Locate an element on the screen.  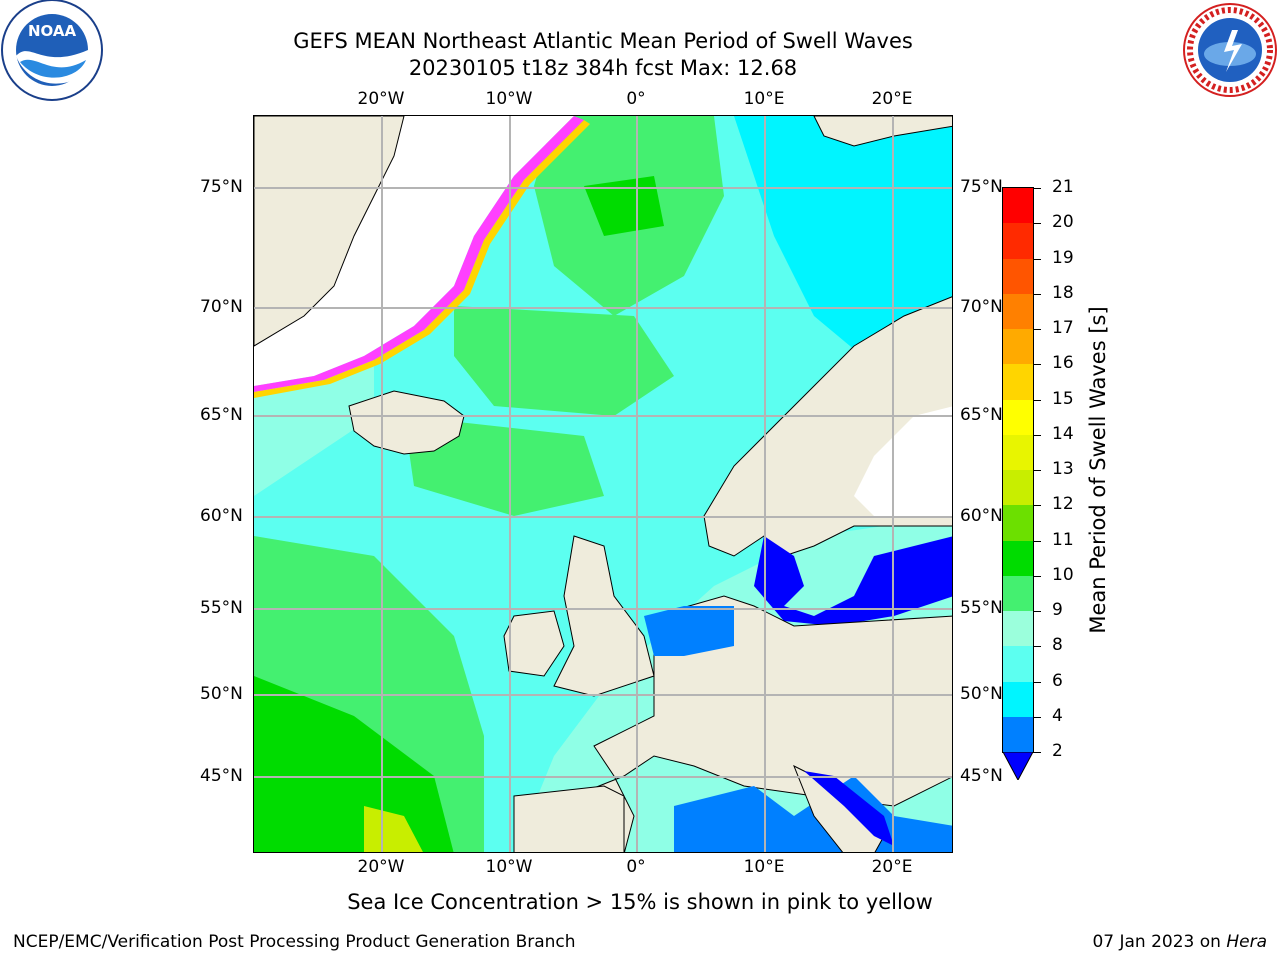
lon-label-top: 20°W is located at coordinates (381, 99).